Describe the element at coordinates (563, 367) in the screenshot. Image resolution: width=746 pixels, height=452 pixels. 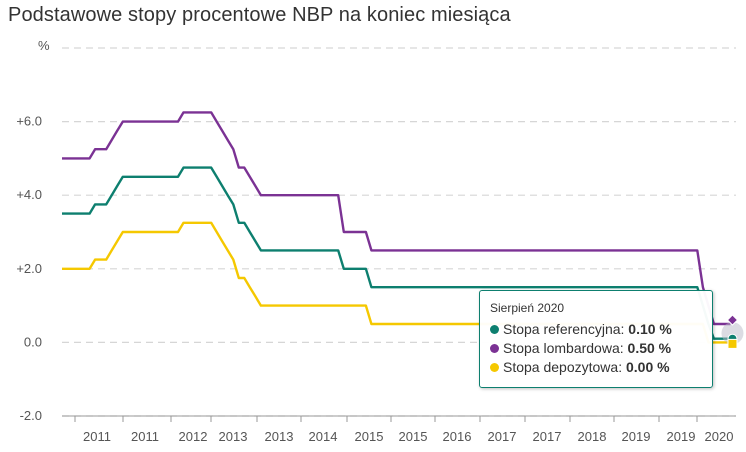
I see `tooltip-label: Stopa depozytowa:` at that location.